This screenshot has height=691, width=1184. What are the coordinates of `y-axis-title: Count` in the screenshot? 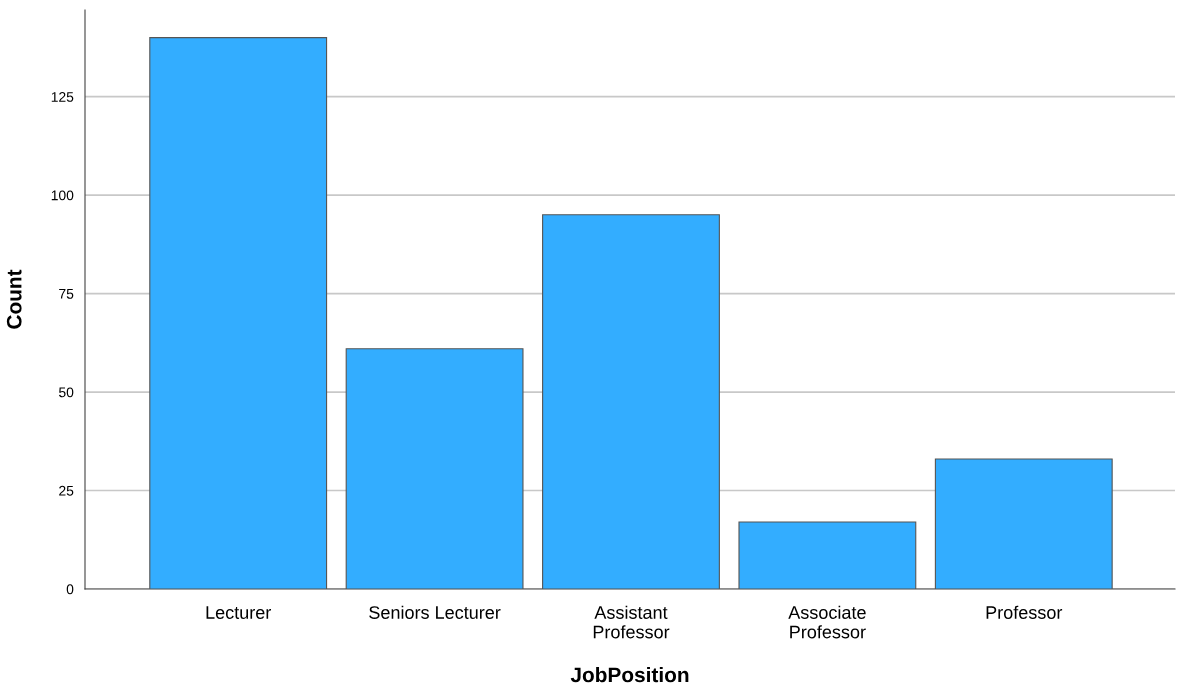 It's located at (14, 299).